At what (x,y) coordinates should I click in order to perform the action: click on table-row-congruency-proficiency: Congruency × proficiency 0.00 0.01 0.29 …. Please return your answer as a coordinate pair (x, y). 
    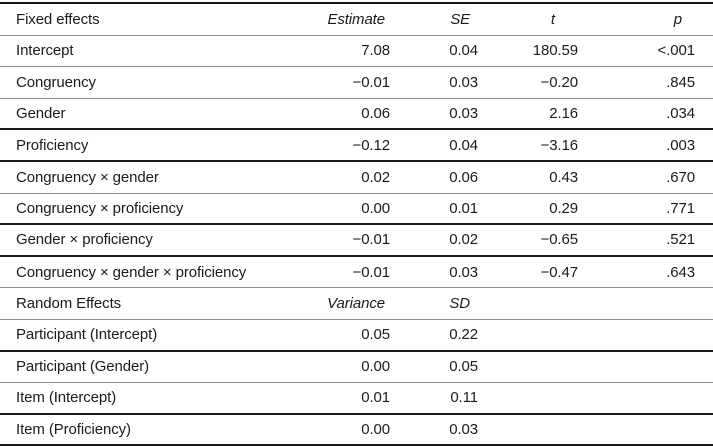
    Looking at the image, I should click on (356, 210).